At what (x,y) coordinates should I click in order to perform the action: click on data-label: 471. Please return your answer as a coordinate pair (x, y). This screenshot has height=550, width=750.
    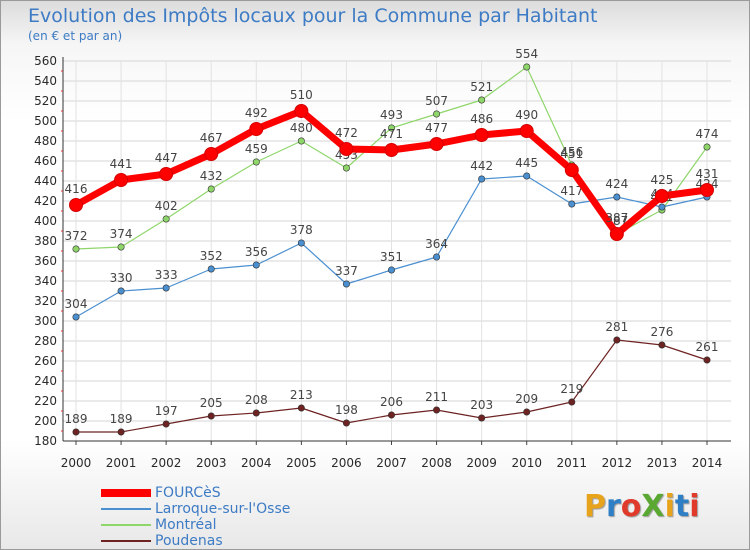
    Looking at the image, I should click on (391, 134).